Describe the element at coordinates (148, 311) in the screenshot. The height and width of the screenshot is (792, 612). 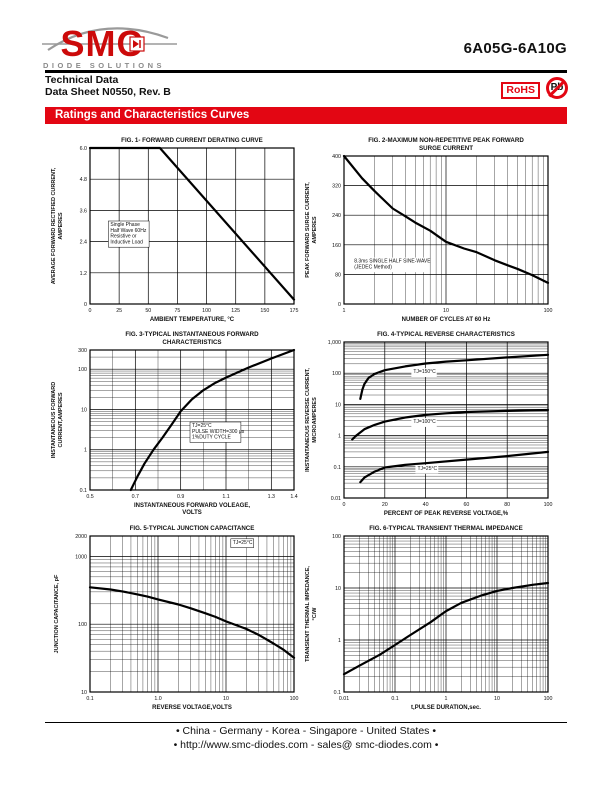
I see `svg-text: 50` at that location.